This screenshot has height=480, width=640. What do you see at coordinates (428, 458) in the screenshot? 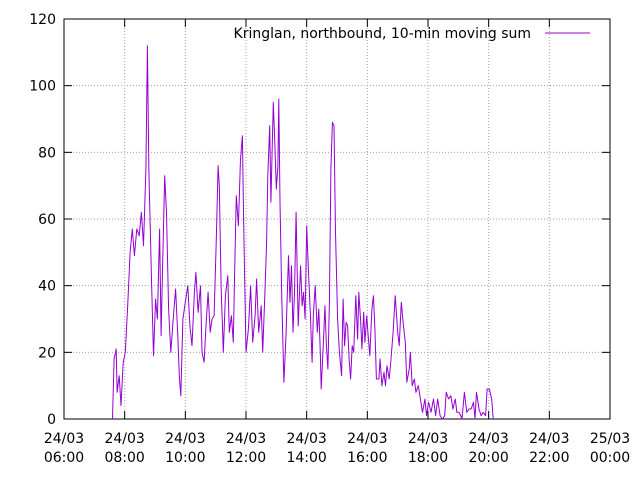
I see `x-tick-label-time: 18:00` at bounding box center [428, 458].